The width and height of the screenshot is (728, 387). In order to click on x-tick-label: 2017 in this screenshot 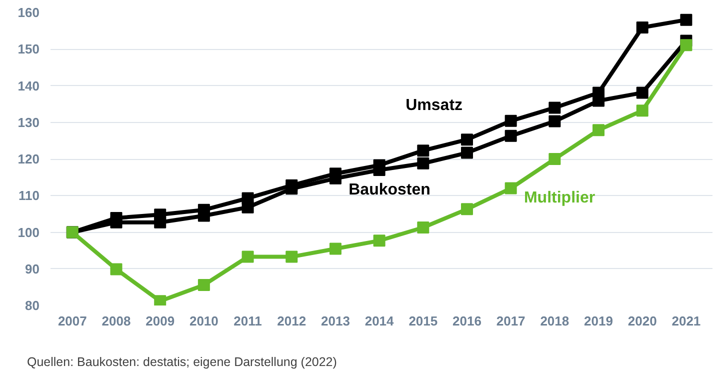, I will do `click(511, 321)`.